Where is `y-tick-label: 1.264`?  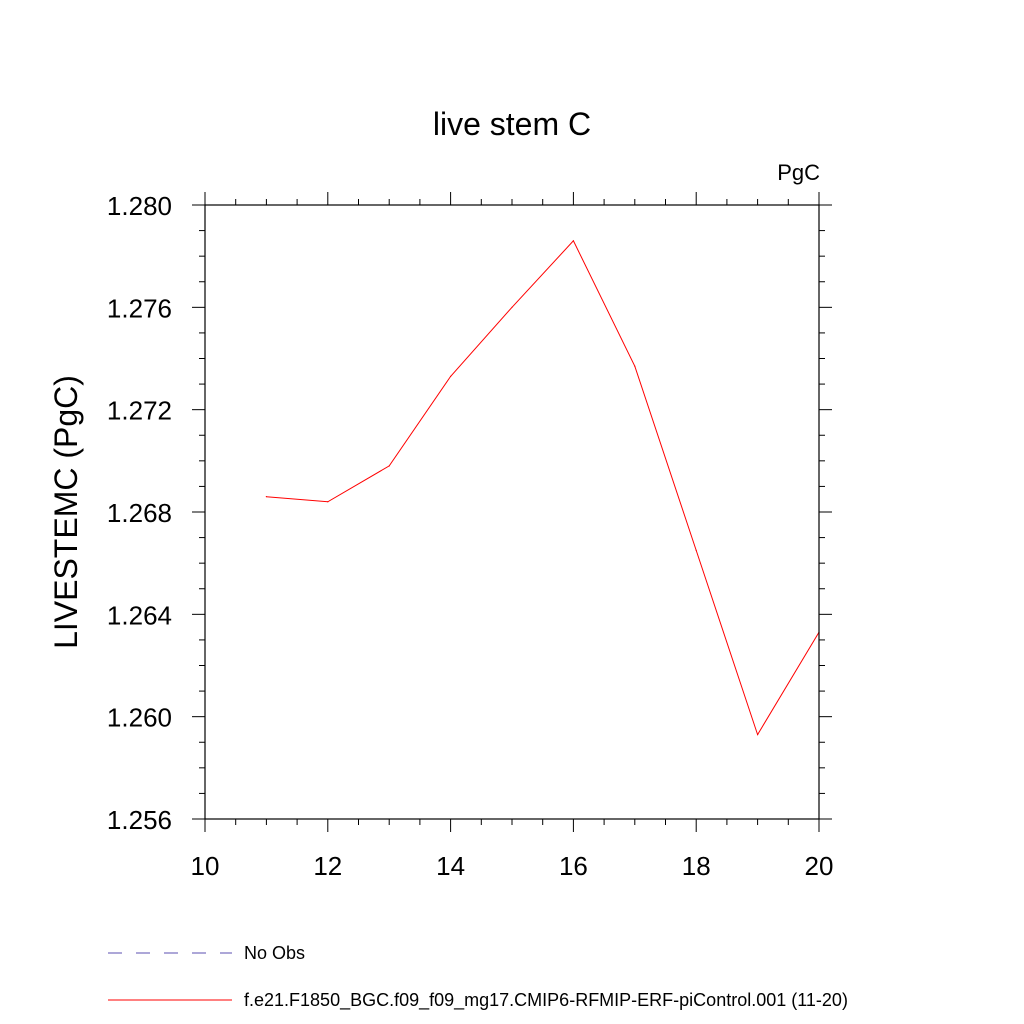
y-tick-label: 1.264 is located at coordinates (139, 615).